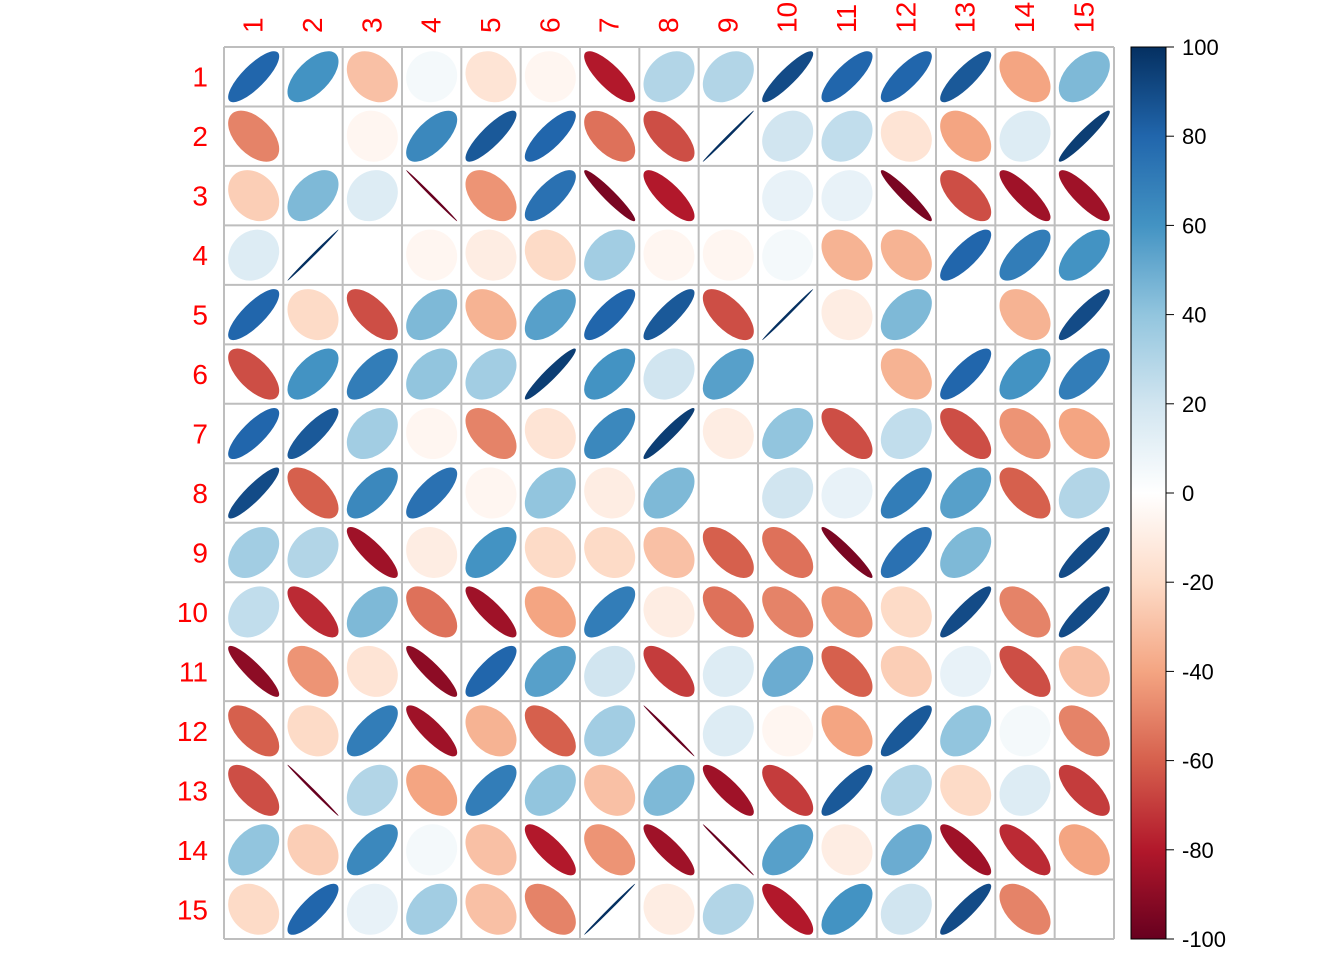 The width and height of the screenshot is (1344, 960). What do you see at coordinates (906, 136) in the screenshot?
I see `ellipse-r2-c12` at bounding box center [906, 136].